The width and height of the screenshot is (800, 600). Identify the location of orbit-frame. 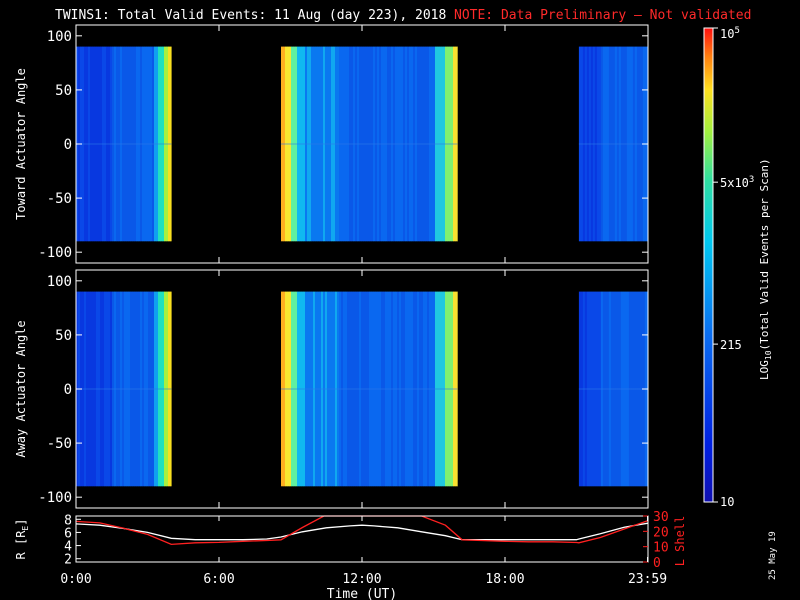
(362, 539).